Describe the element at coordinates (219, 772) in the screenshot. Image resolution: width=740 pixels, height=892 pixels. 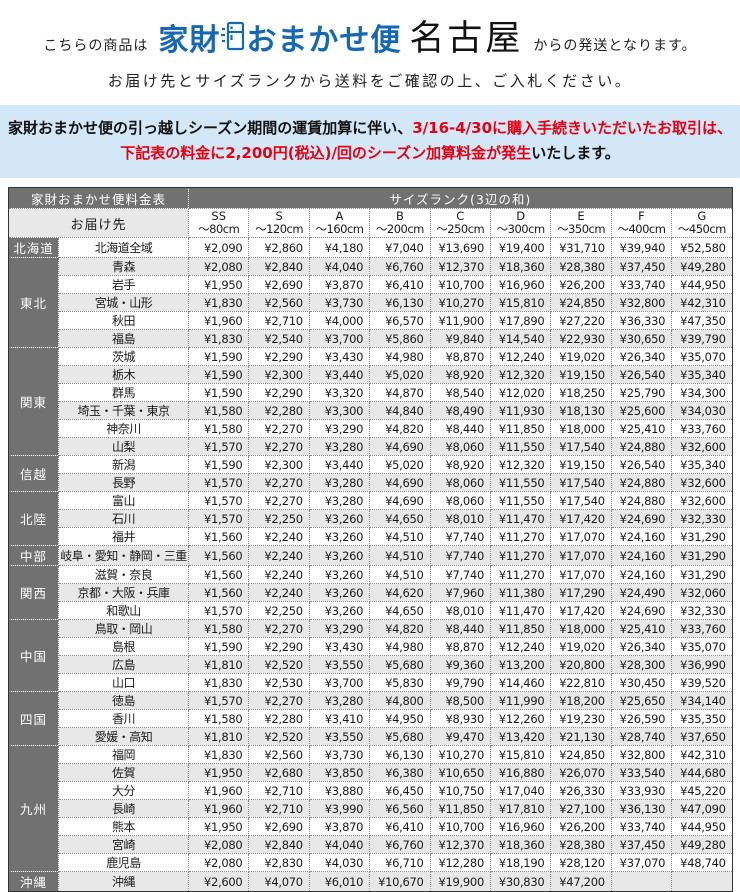
I see `price-cell: ¥1,950` at that location.